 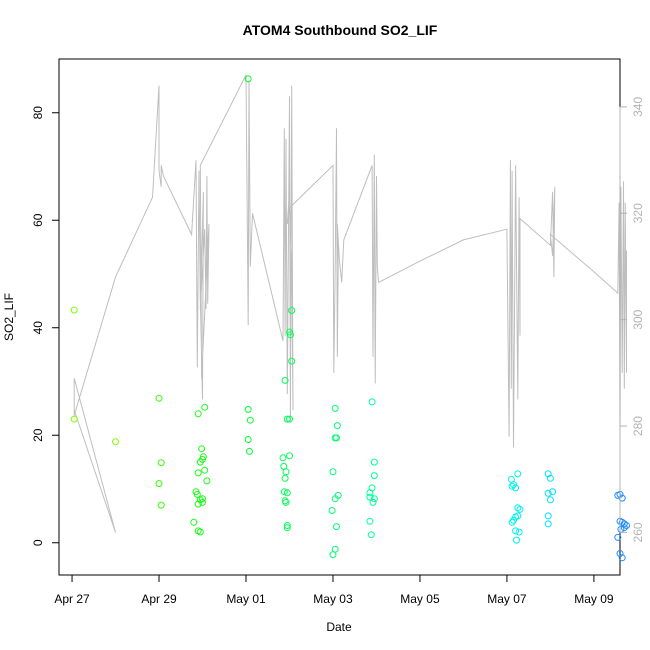 What do you see at coordinates (246, 599) in the screenshot?
I see `x-tick-label: May 01` at bounding box center [246, 599].